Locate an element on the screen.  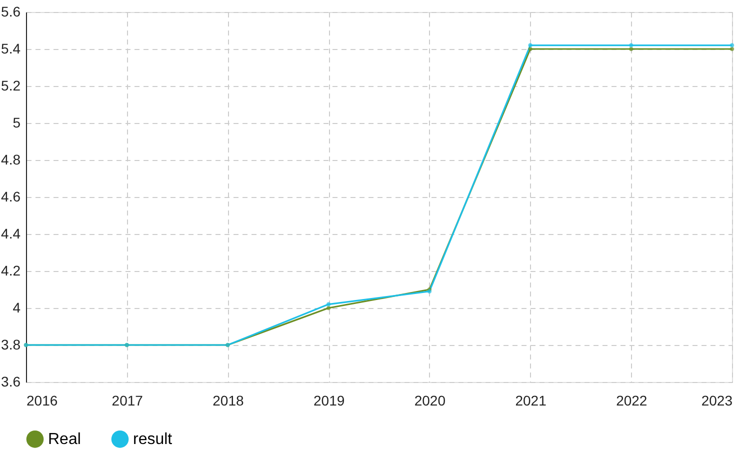
y-tick-label: 3.8 is located at coordinates (11, 344).